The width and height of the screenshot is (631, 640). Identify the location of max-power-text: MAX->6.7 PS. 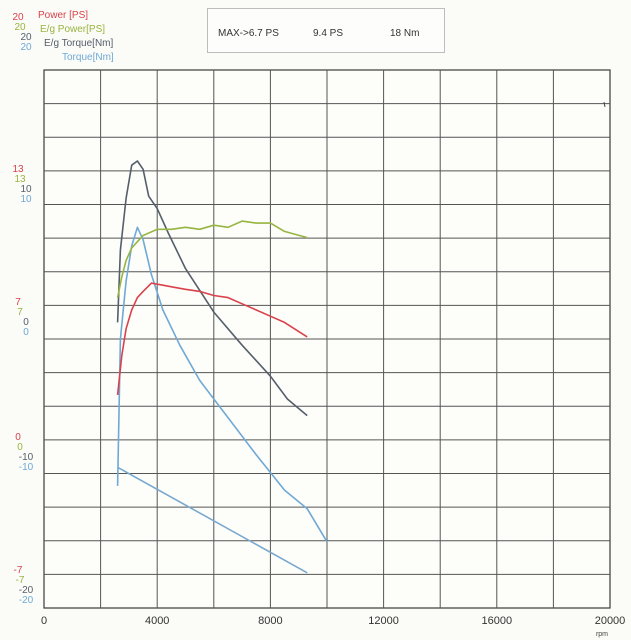
(248, 33).